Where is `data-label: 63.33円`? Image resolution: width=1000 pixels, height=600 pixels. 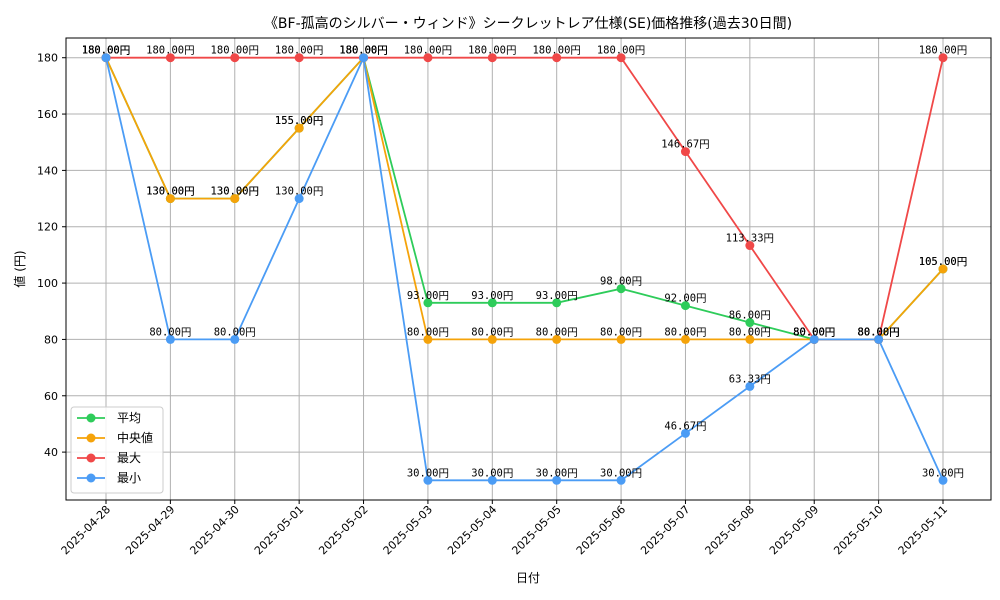 data-label: 63.33円 is located at coordinates (750, 379).